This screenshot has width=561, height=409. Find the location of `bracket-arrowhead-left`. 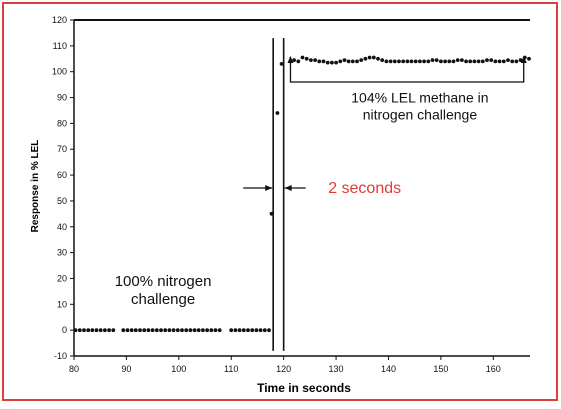

bracket-arrowhead-left is located at coordinates (290, 60).